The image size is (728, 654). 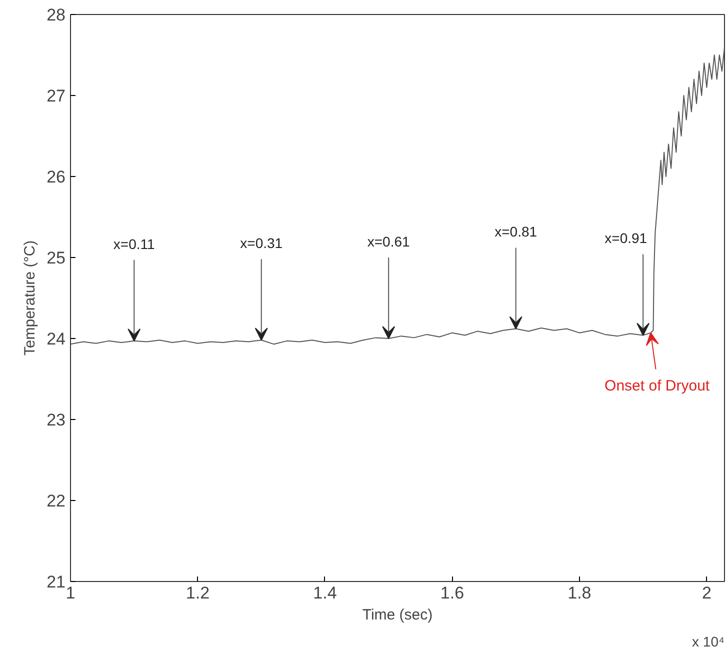 What do you see at coordinates (56, 582) in the screenshot?
I see `y-tick-label: 21` at bounding box center [56, 582].